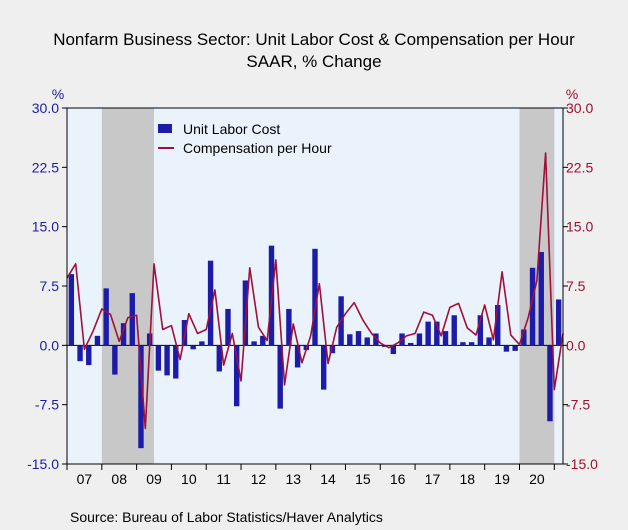 The height and width of the screenshot is (530, 628). Describe the element at coordinates (257, 148) in the screenshot. I see `legend-label-compensation: Compensation per Hour` at that location.